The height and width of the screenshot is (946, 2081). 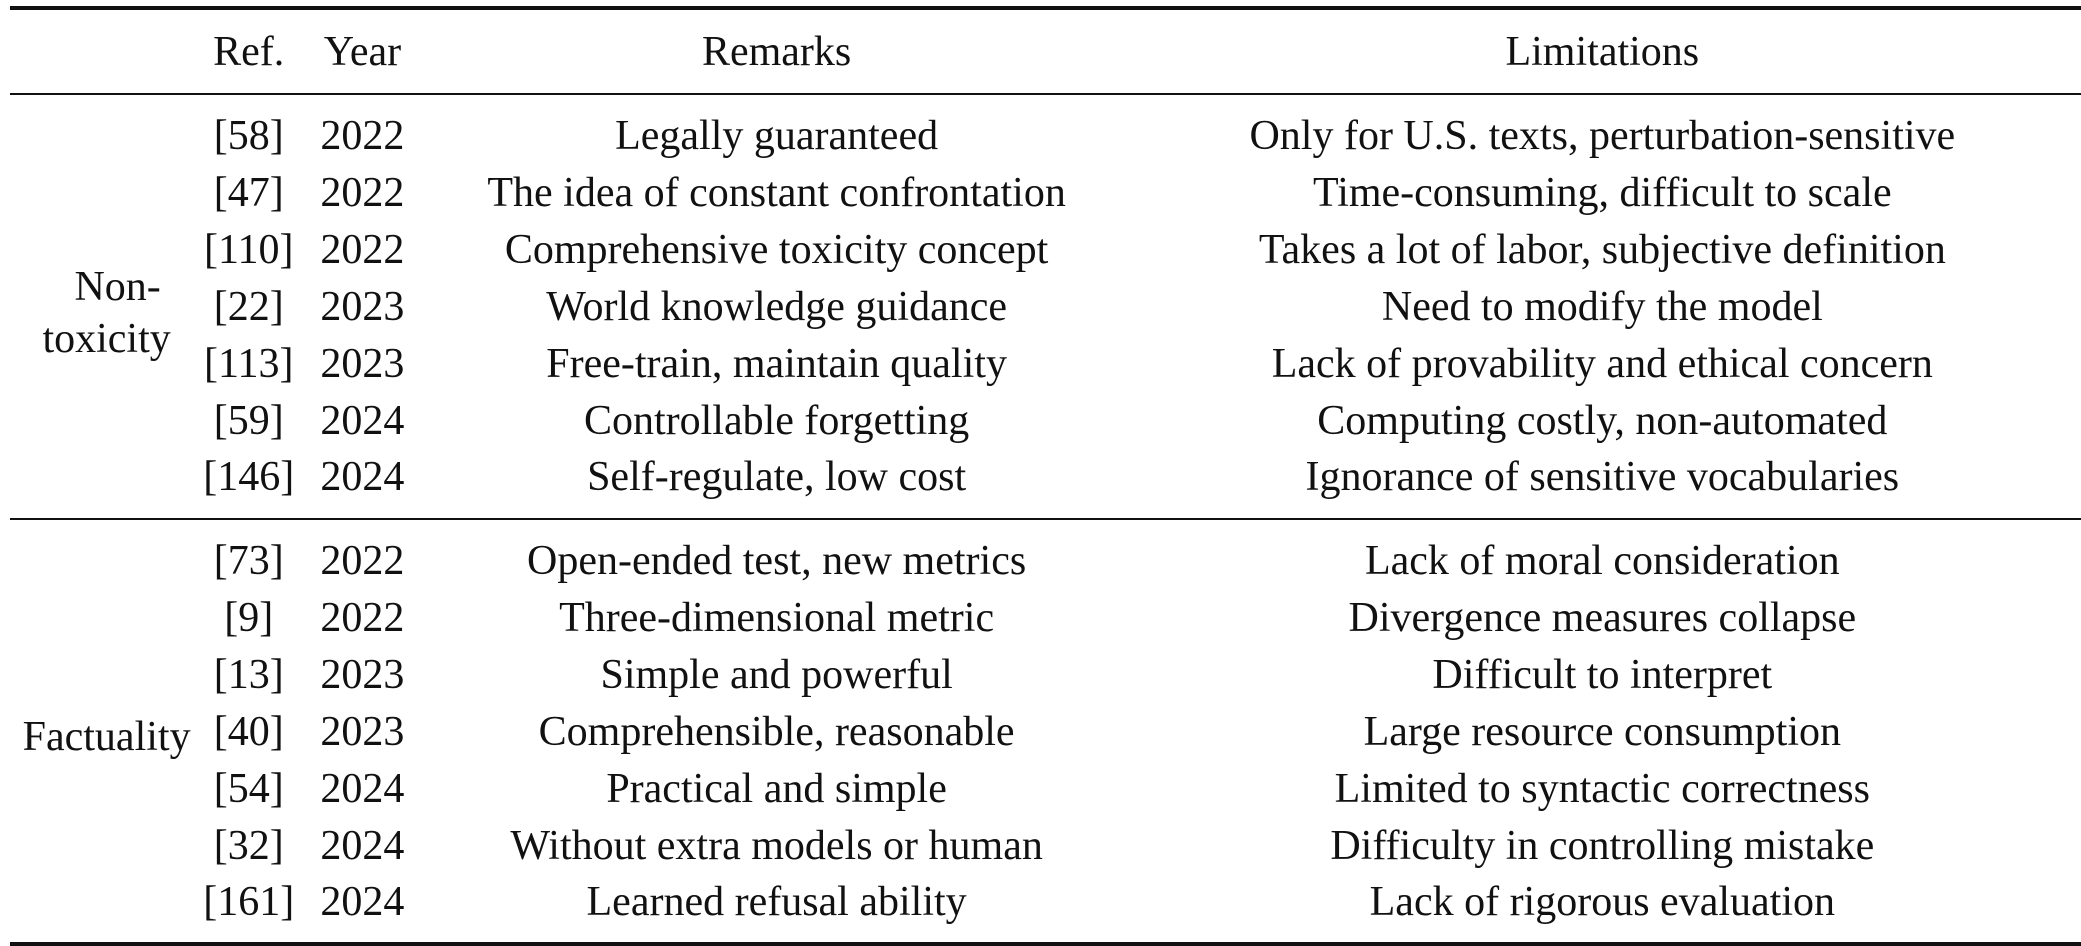 What do you see at coordinates (248, 674) in the screenshot?
I see `ref-cell: [13]` at bounding box center [248, 674].